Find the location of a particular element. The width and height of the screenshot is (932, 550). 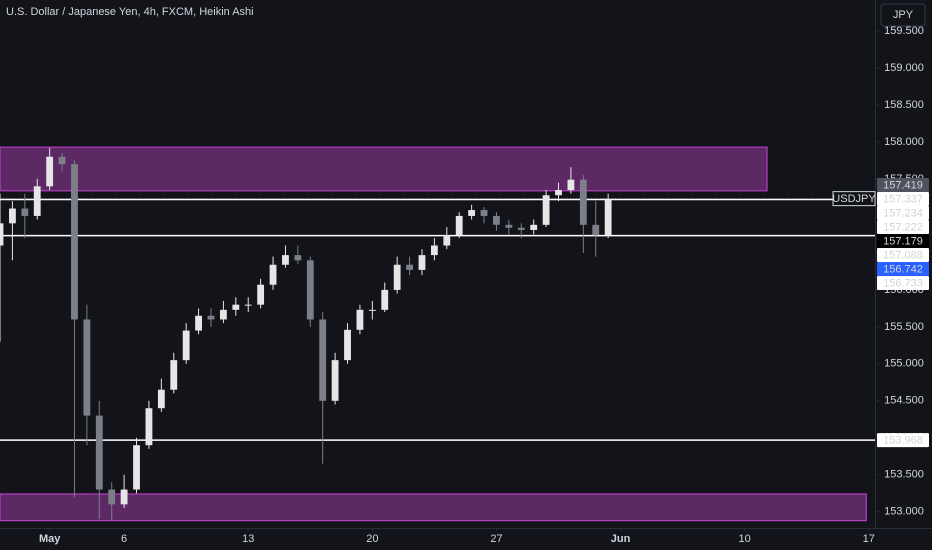

price-label: 153.968 is located at coordinates (903, 441).